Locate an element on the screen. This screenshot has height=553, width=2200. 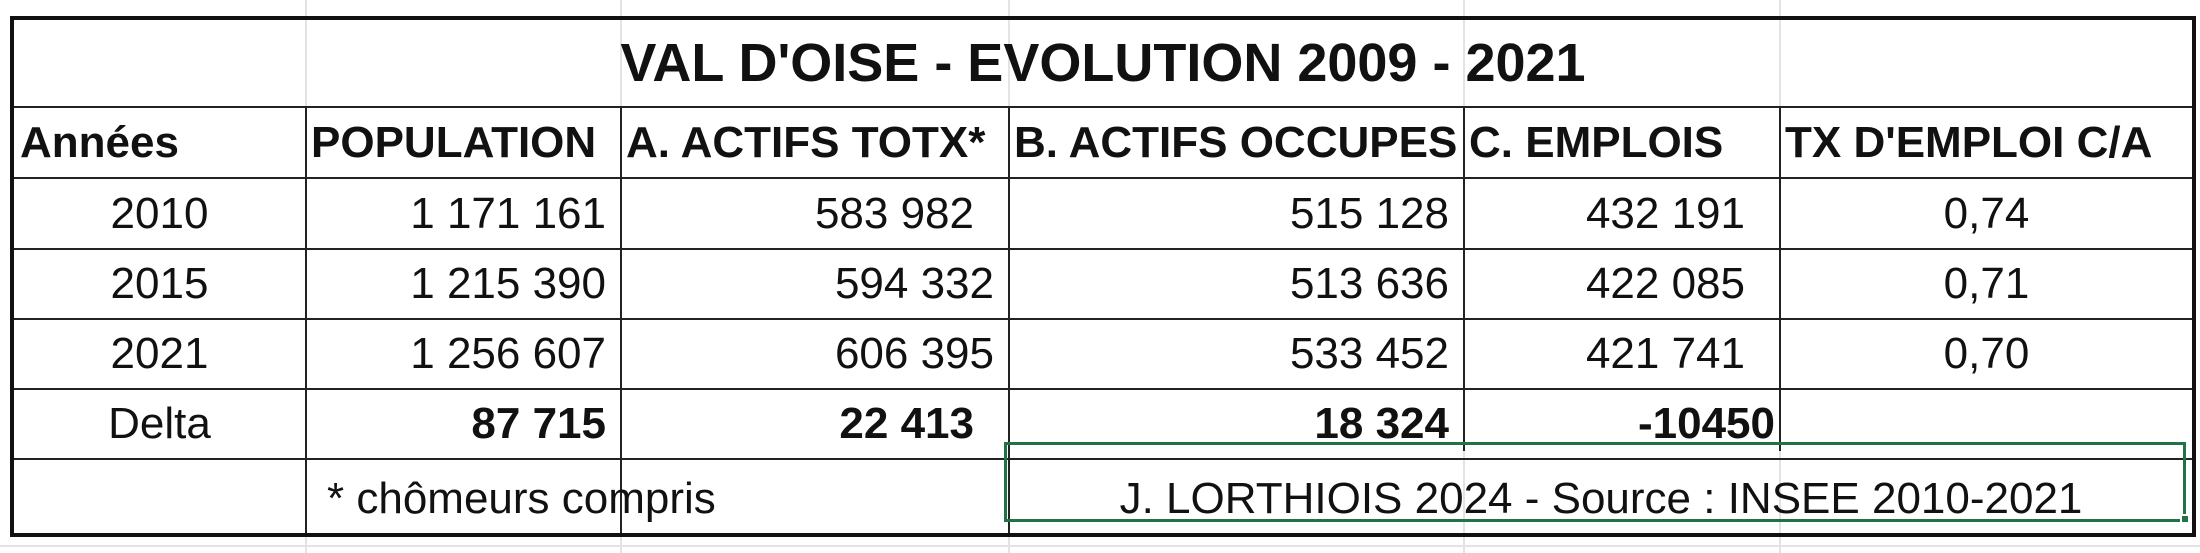
fill-handle is located at coordinates (2185, 519).